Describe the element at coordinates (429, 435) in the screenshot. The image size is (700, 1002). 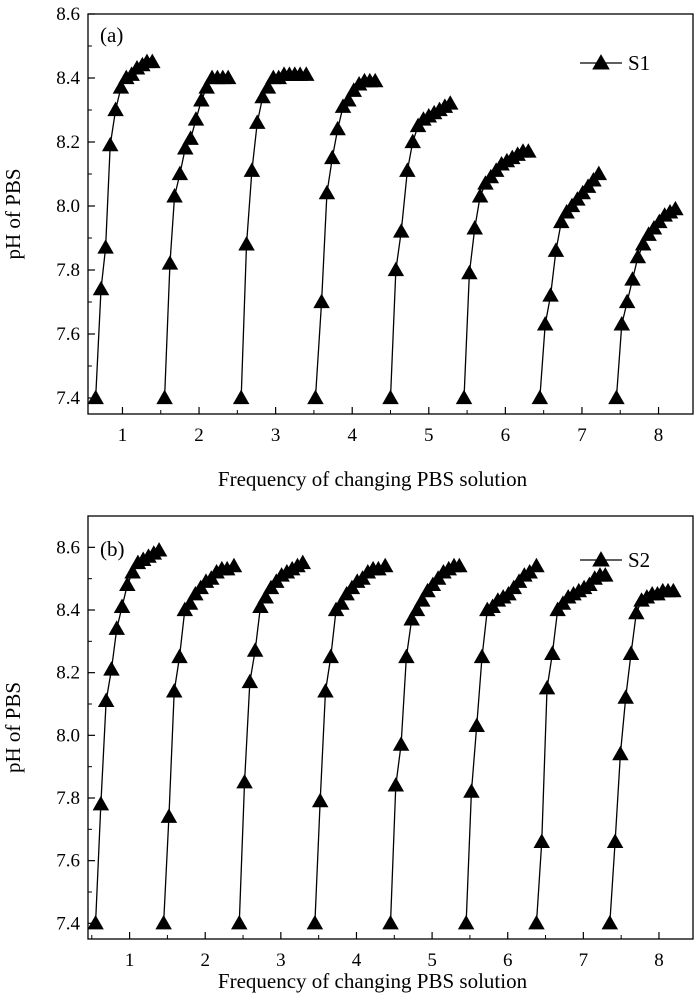
I see `x-tick-label: 5` at that location.